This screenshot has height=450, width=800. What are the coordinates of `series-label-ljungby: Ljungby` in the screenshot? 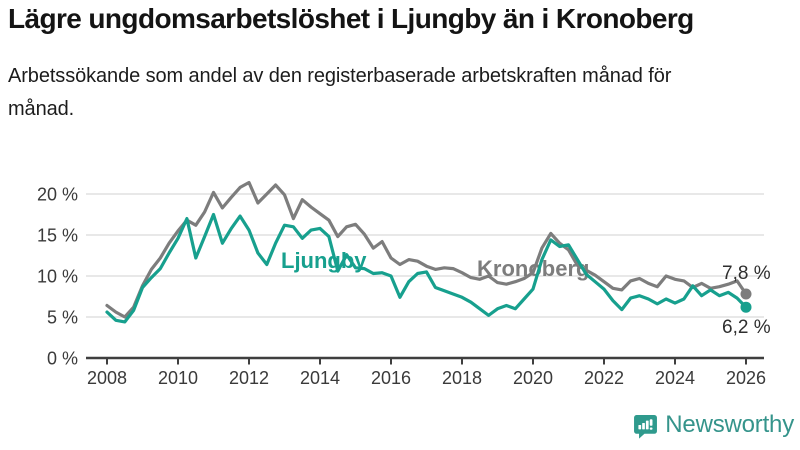 It's located at (324, 260).